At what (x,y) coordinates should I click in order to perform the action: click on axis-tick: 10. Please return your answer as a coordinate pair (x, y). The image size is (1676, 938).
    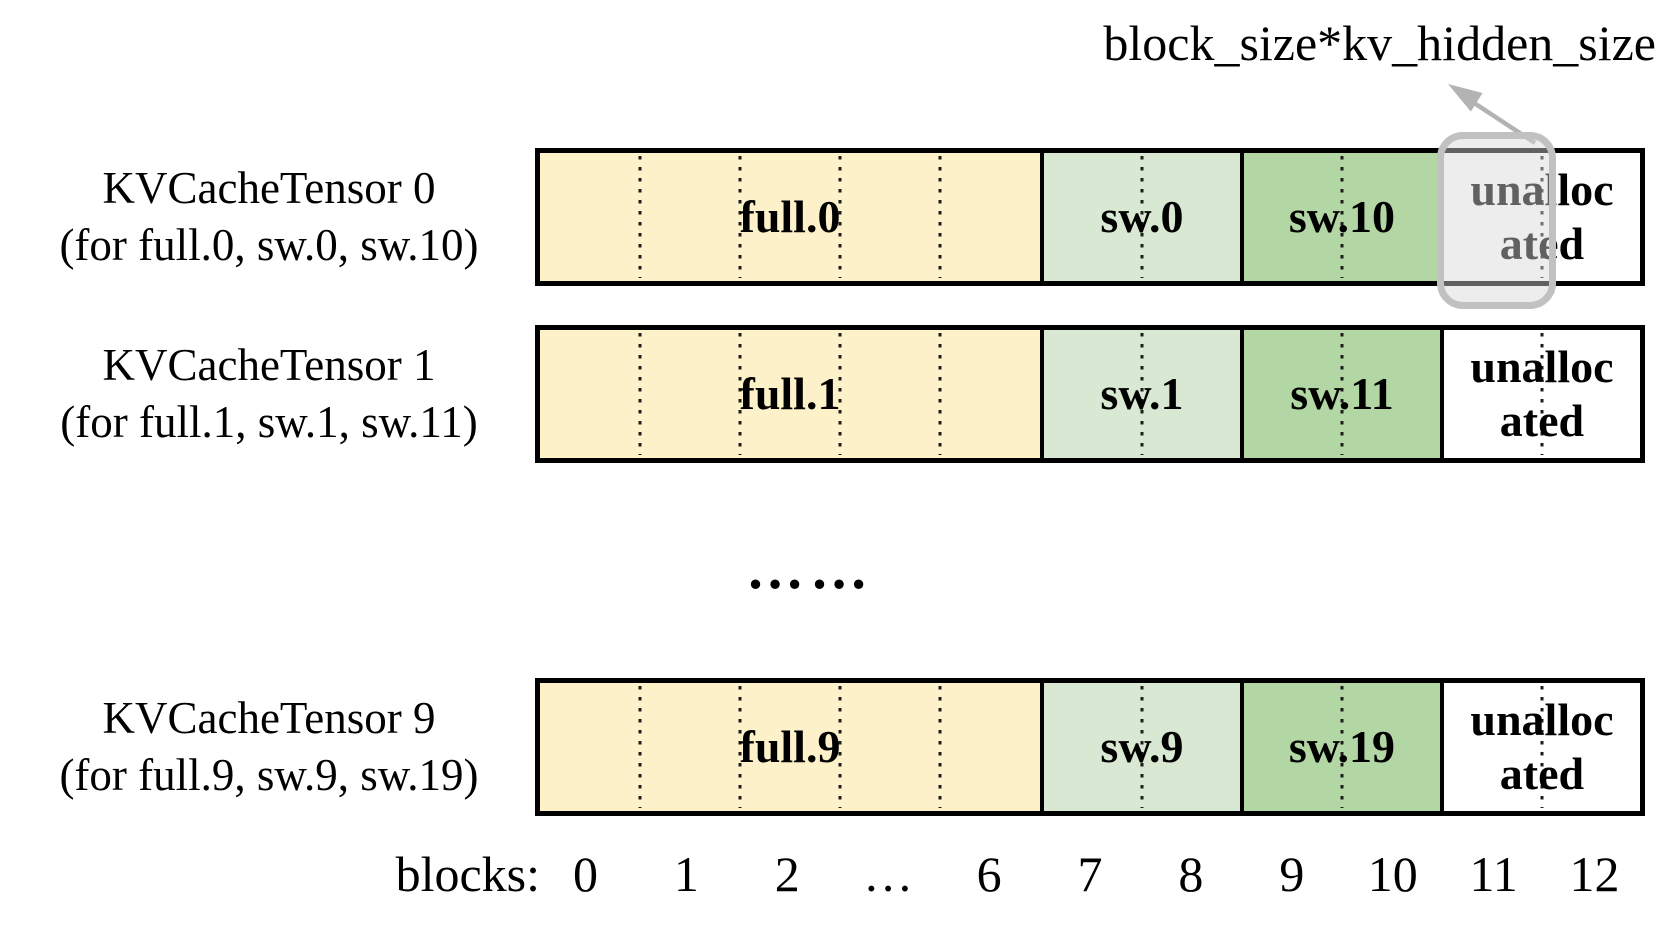
    Looking at the image, I should click on (1392, 874).